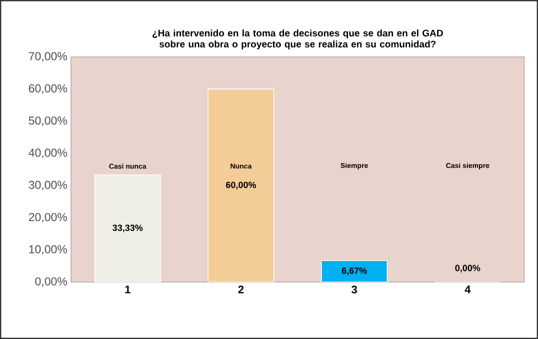 The image size is (538, 339). I want to click on y-tick-label: 60,00%, so click(48, 89).